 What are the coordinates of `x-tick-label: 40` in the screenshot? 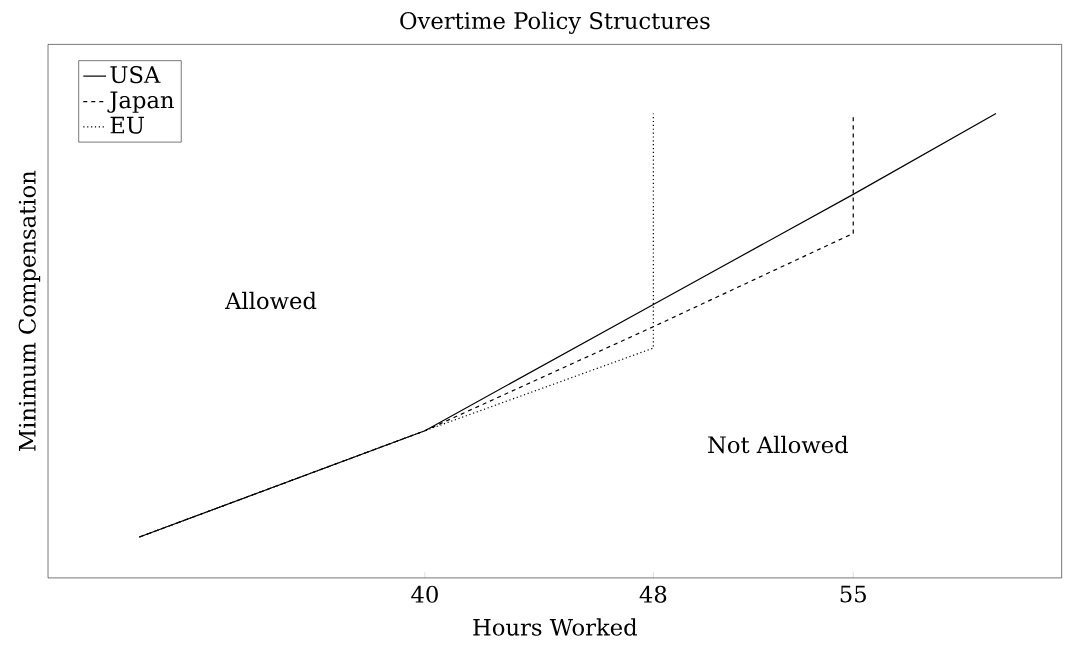 It's located at (424, 594).